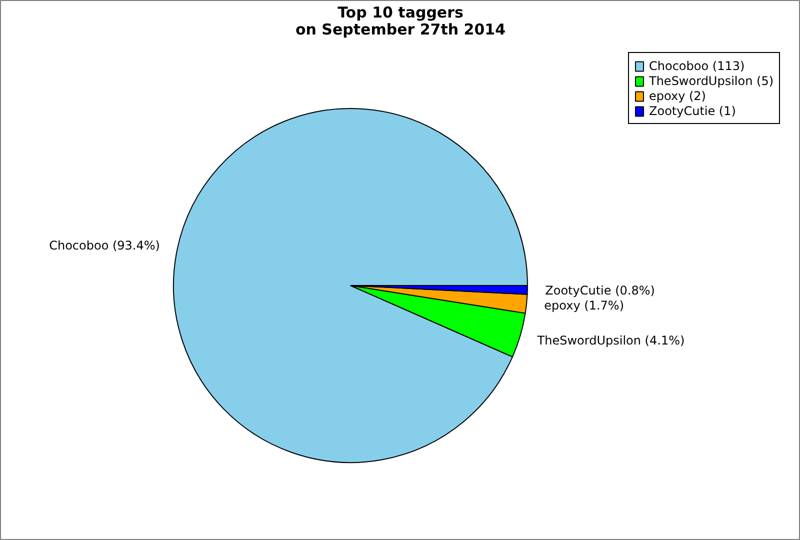  What do you see at coordinates (400, 21) in the screenshot?
I see `chart-title: Top 10 taggers on September 27th 2014` at bounding box center [400, 21].